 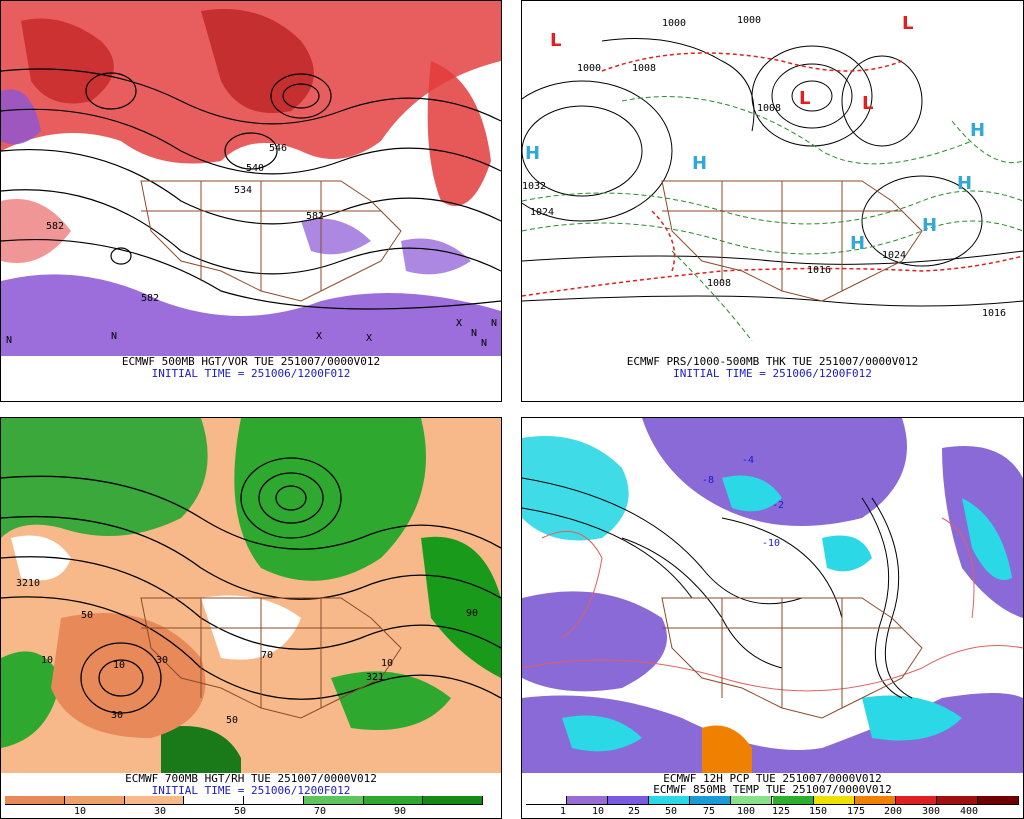 I want to click on colorbar-precip-label: 25, so click(x=634, y=811).